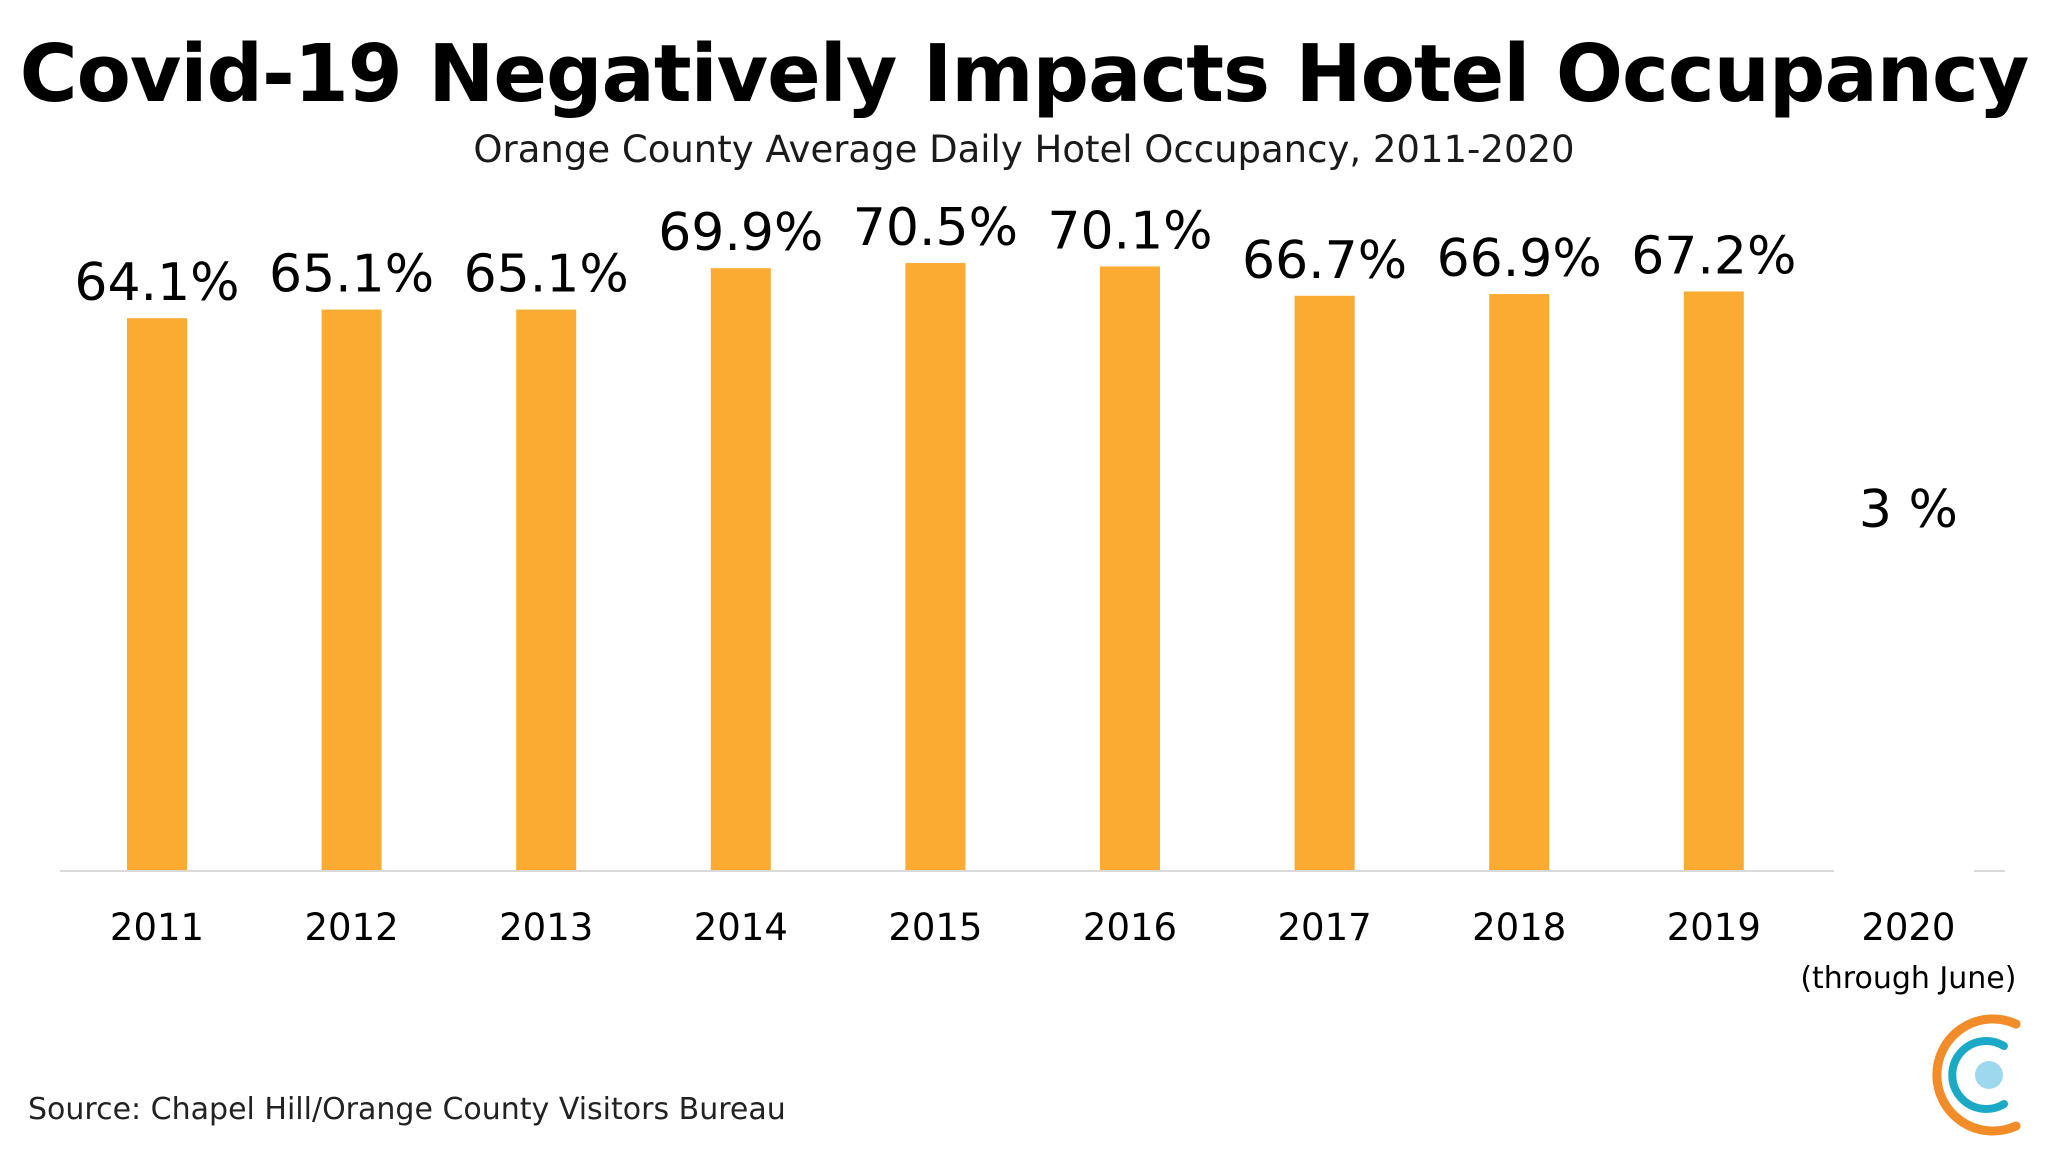 The height and width of the screenshot is (1152, 2048). Describe the element at coordinates (1904, 676) in the screenshot. I see `occluding-panel` at that location.